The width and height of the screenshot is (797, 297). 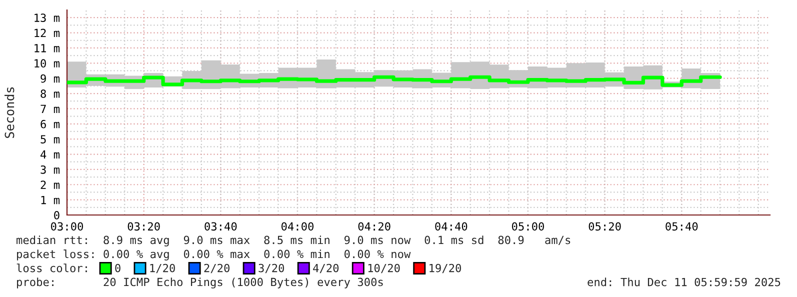 I want to click on legend-label: 19/20, so click(x=445, y=269).